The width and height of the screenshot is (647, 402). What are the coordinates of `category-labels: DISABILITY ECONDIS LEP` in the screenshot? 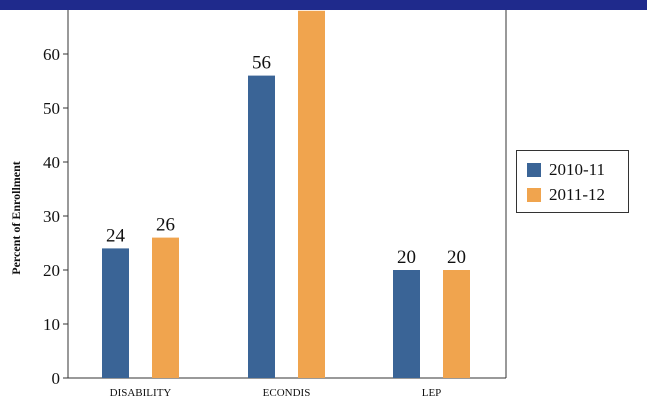 It's located at (276, 393).